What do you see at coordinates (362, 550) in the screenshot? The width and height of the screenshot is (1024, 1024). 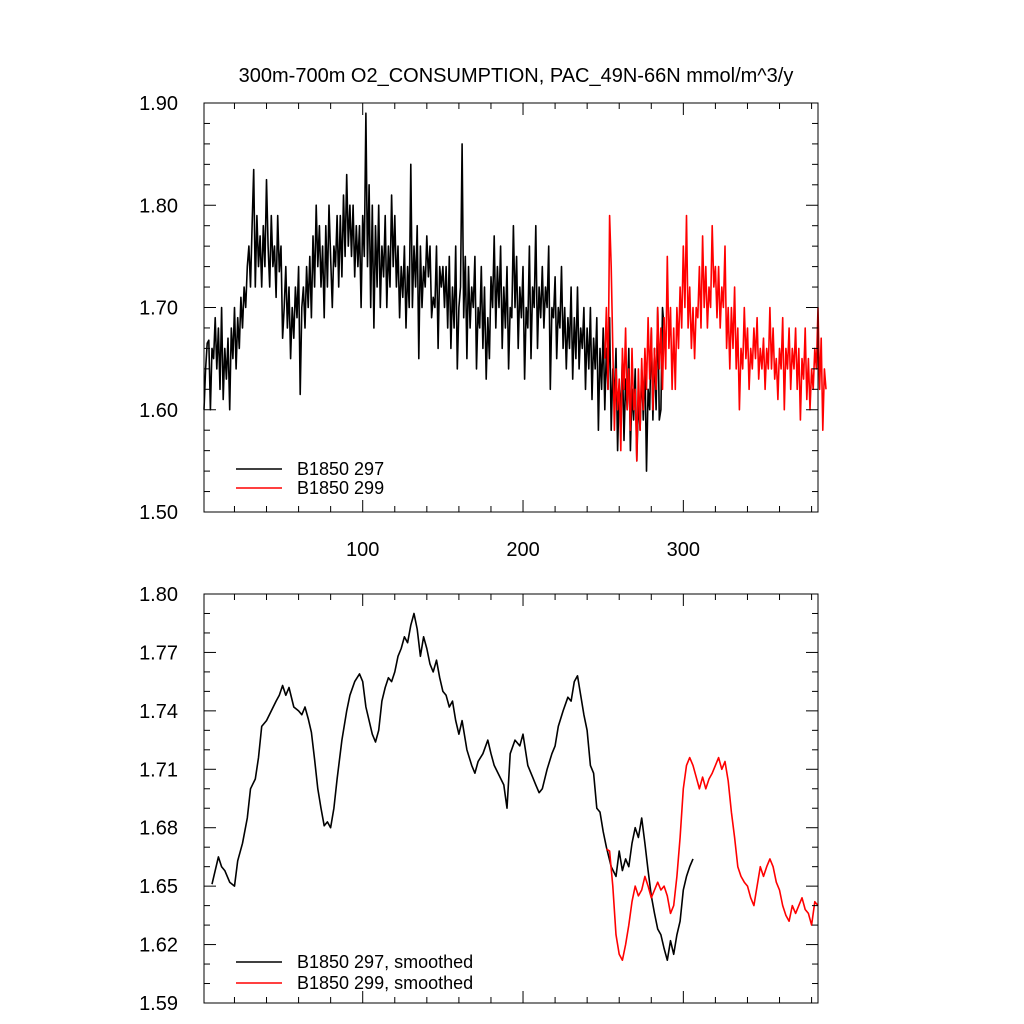 I see `x-tick-label: 100` at bounding box center [362, 550].